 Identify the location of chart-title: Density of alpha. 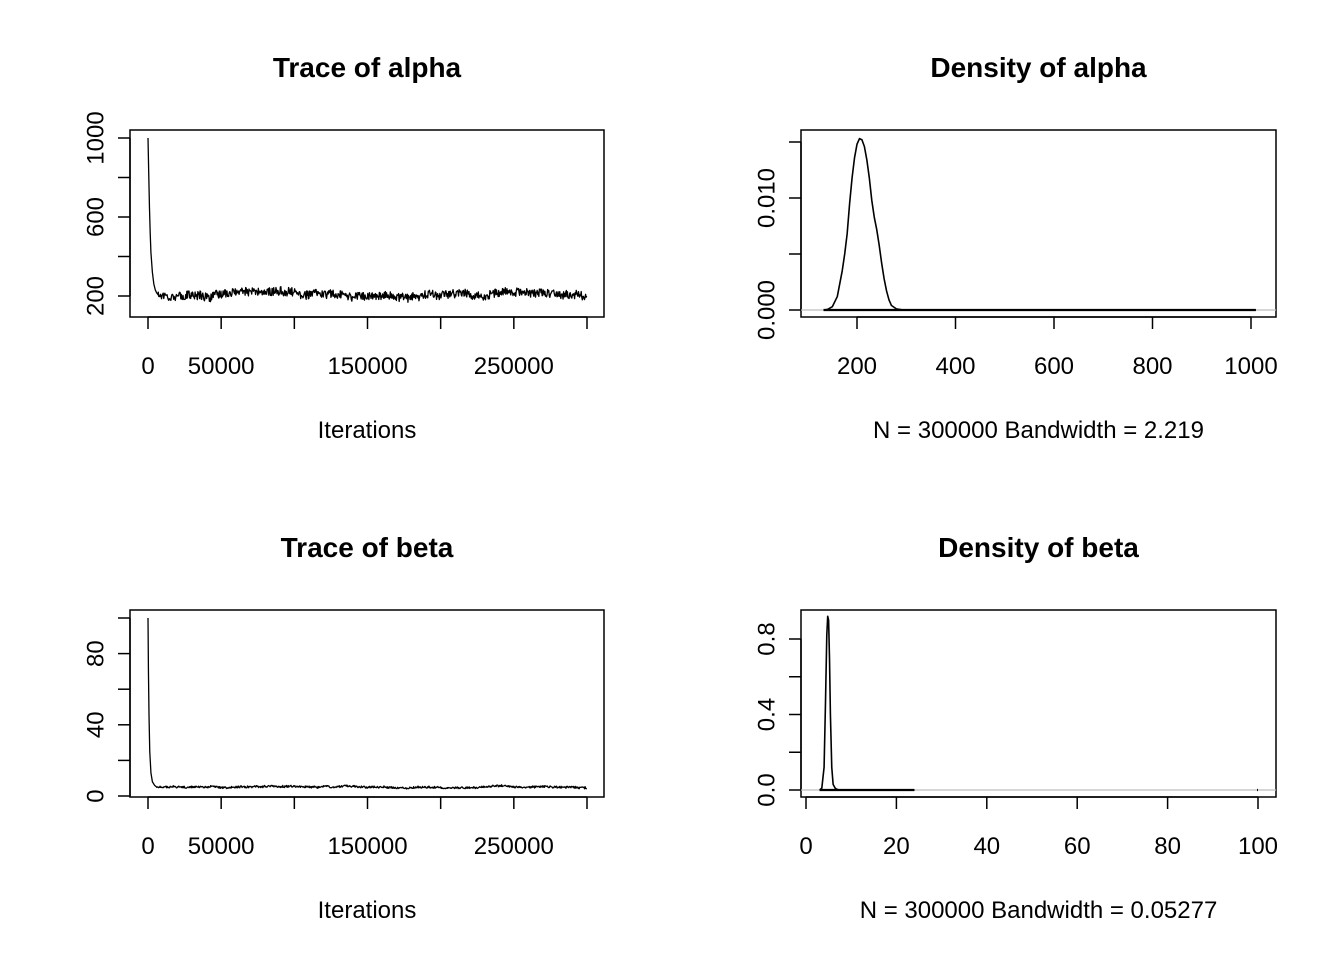
(1038, 67).